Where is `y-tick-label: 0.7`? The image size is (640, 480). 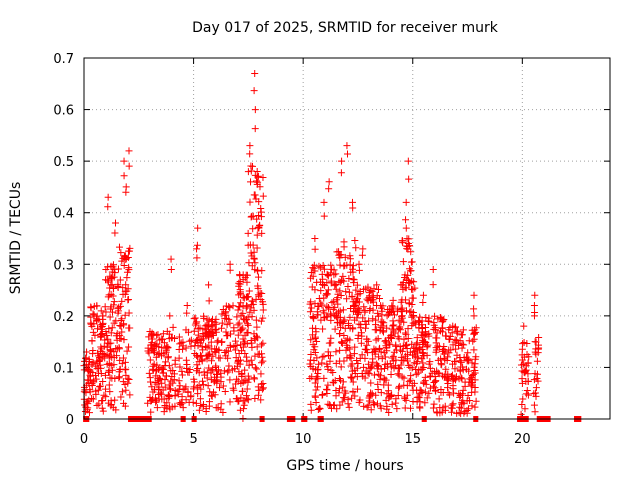 y-tick-label: 0.7 is located at coordinates (63, 59).